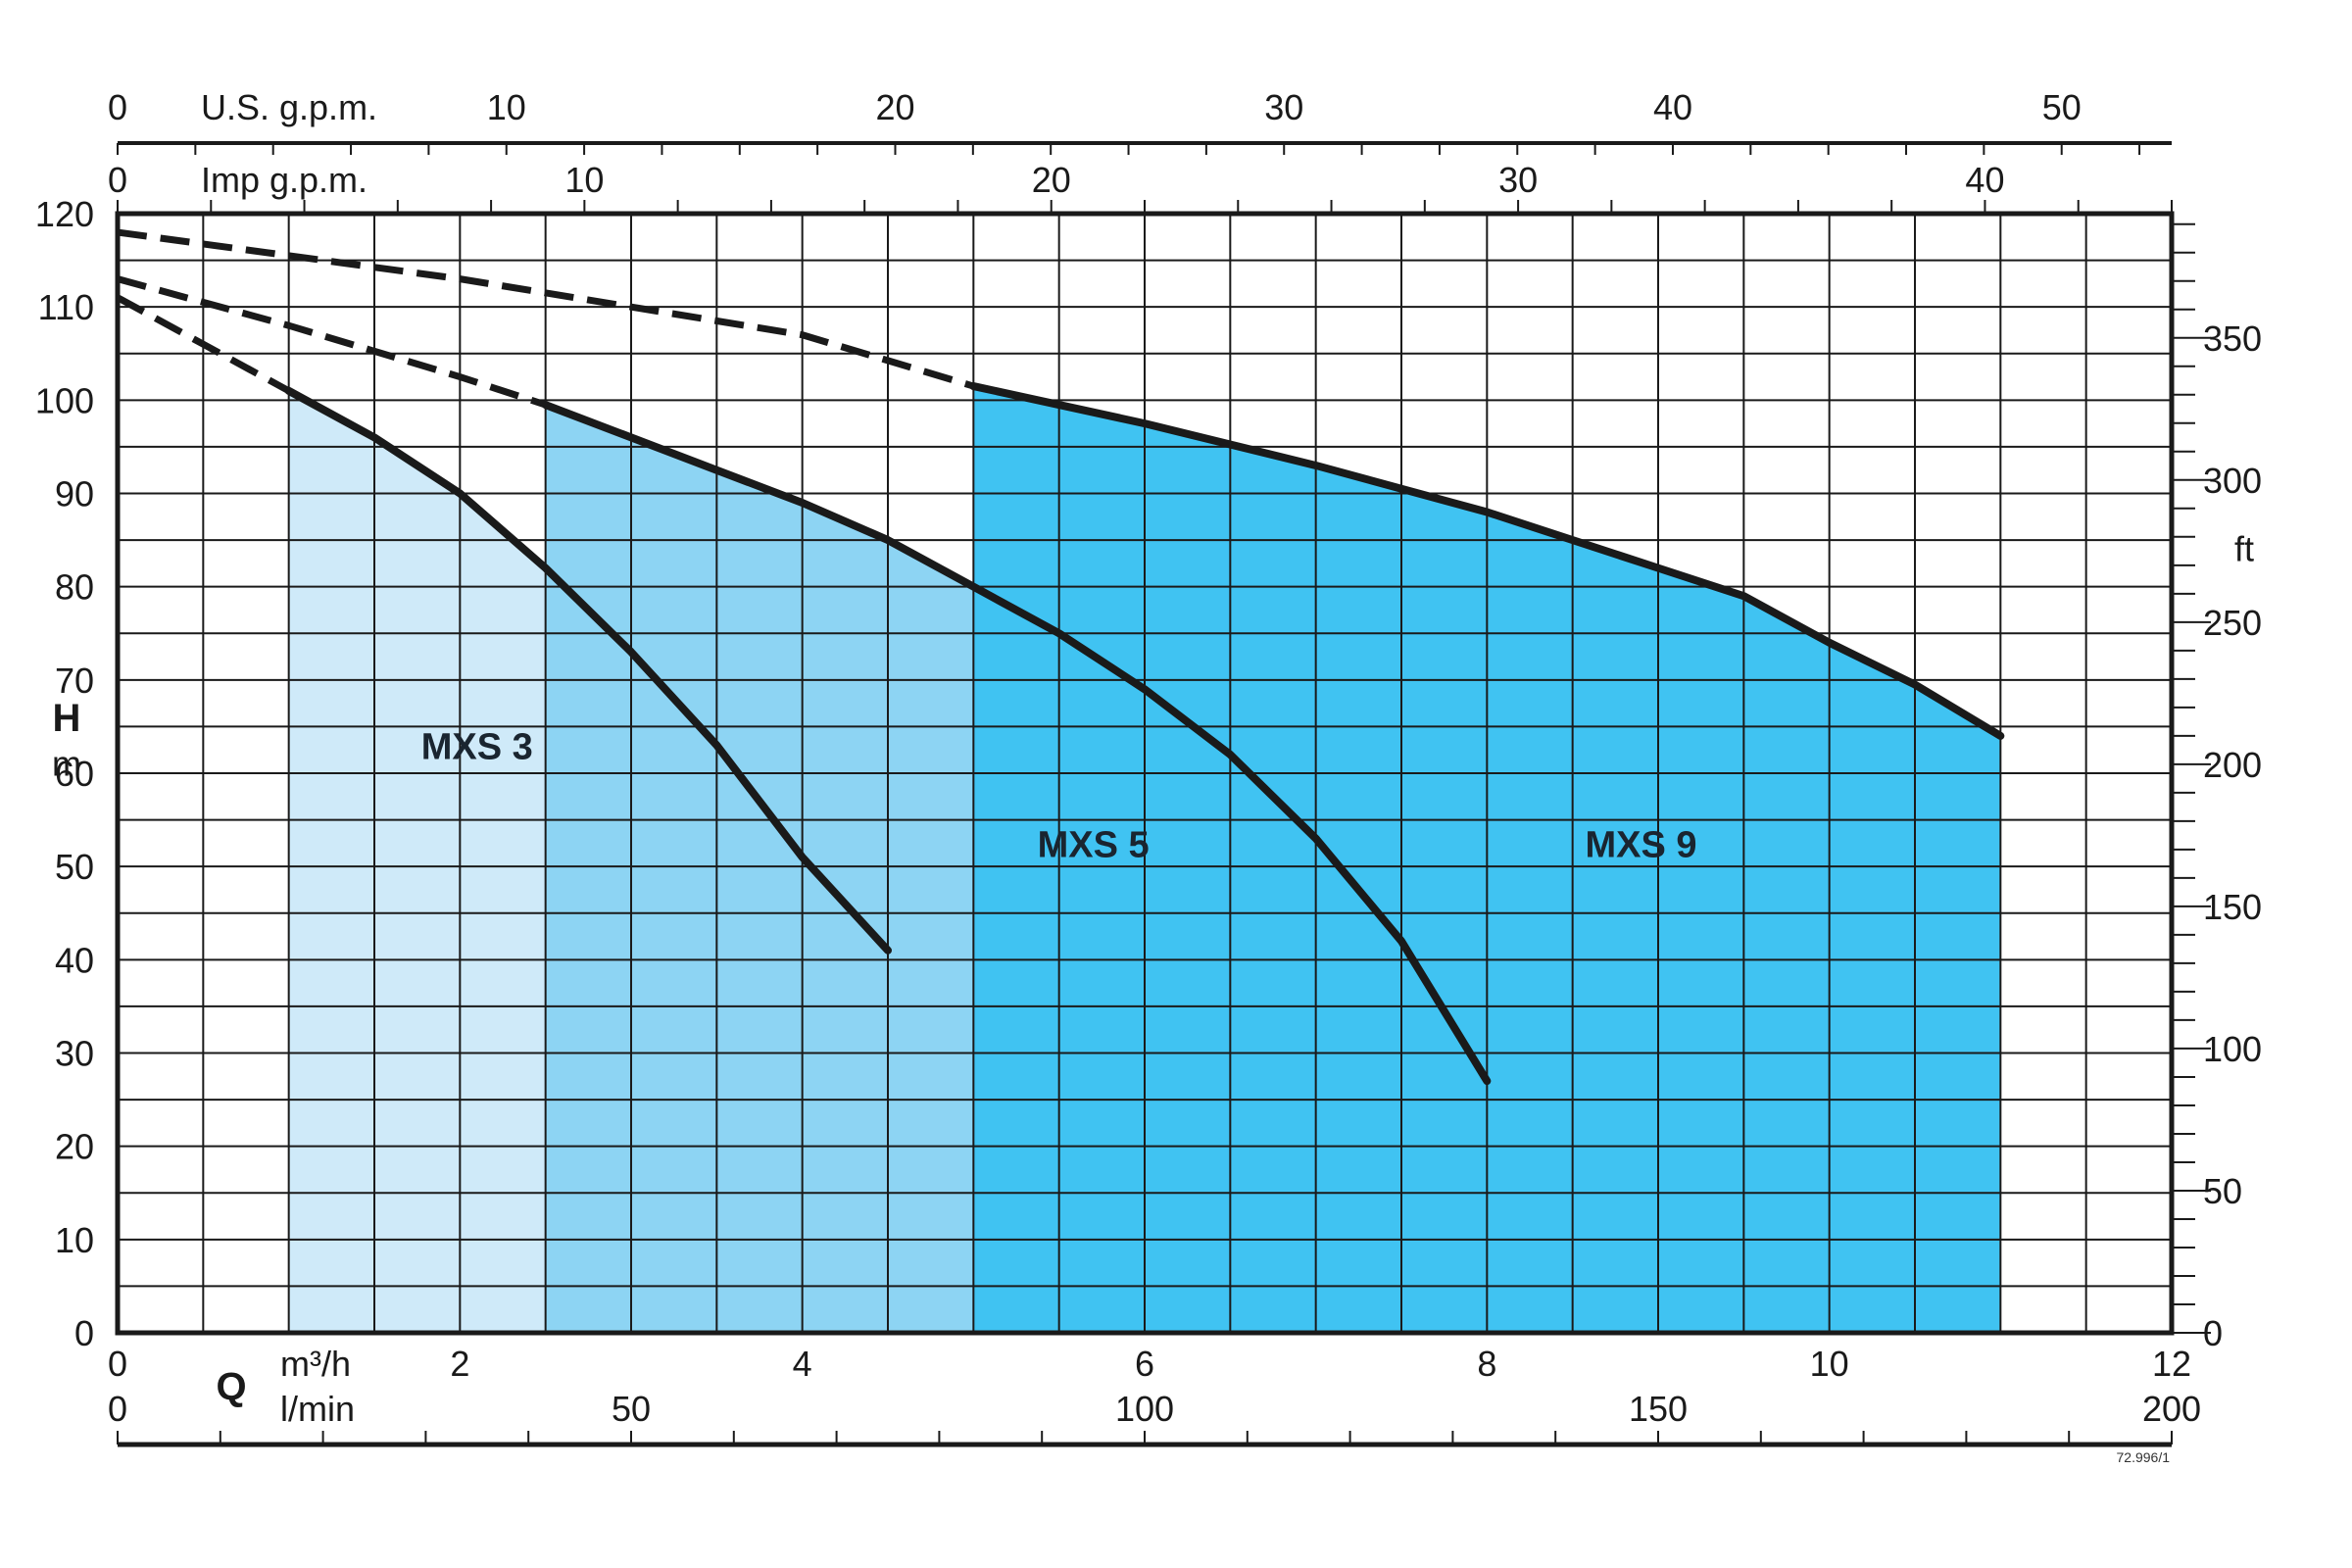  What do you see at coordinates (74, 494) in the screenshot?
I see `y-tick-label: 90` at bounding box center [74, 494].